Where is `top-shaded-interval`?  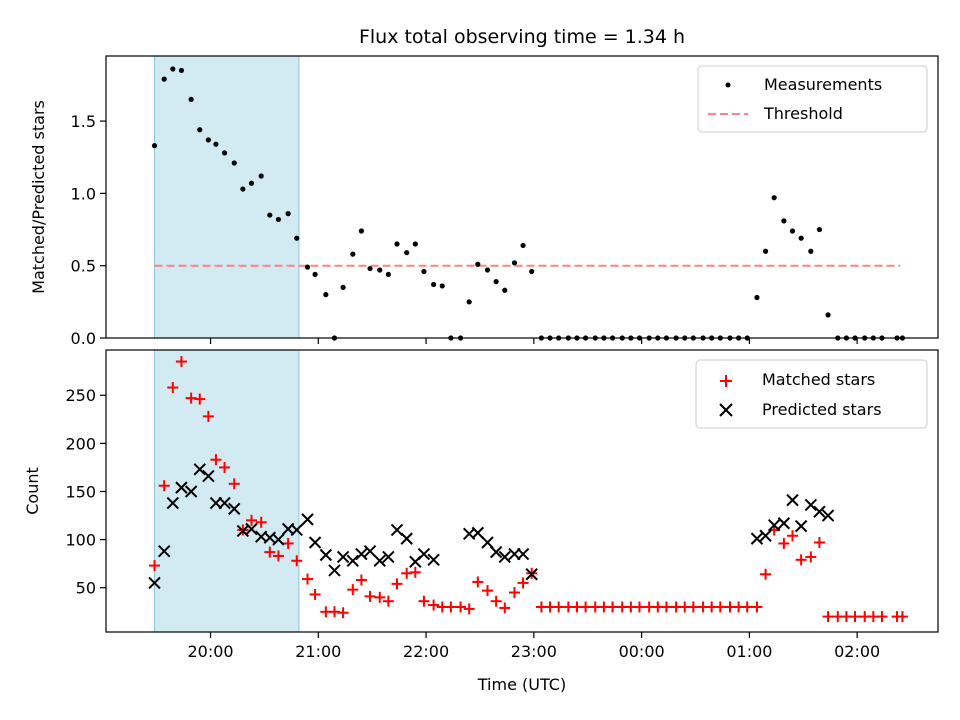
top-shaded-interval is located at coordinates (226, 197).